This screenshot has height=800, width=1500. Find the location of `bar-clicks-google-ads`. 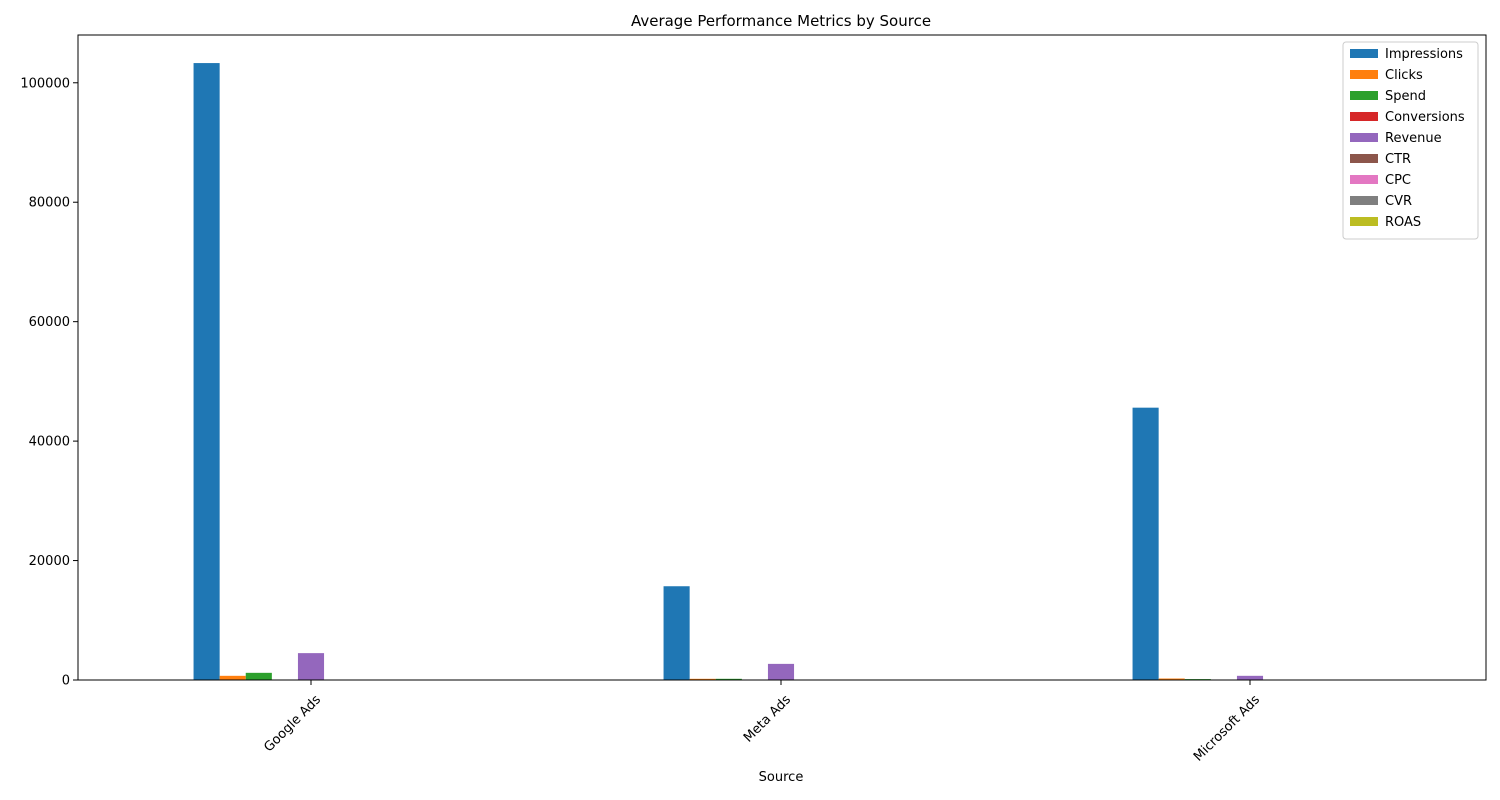

bar-clicks-google-ads is located at coordinates (232, 677).